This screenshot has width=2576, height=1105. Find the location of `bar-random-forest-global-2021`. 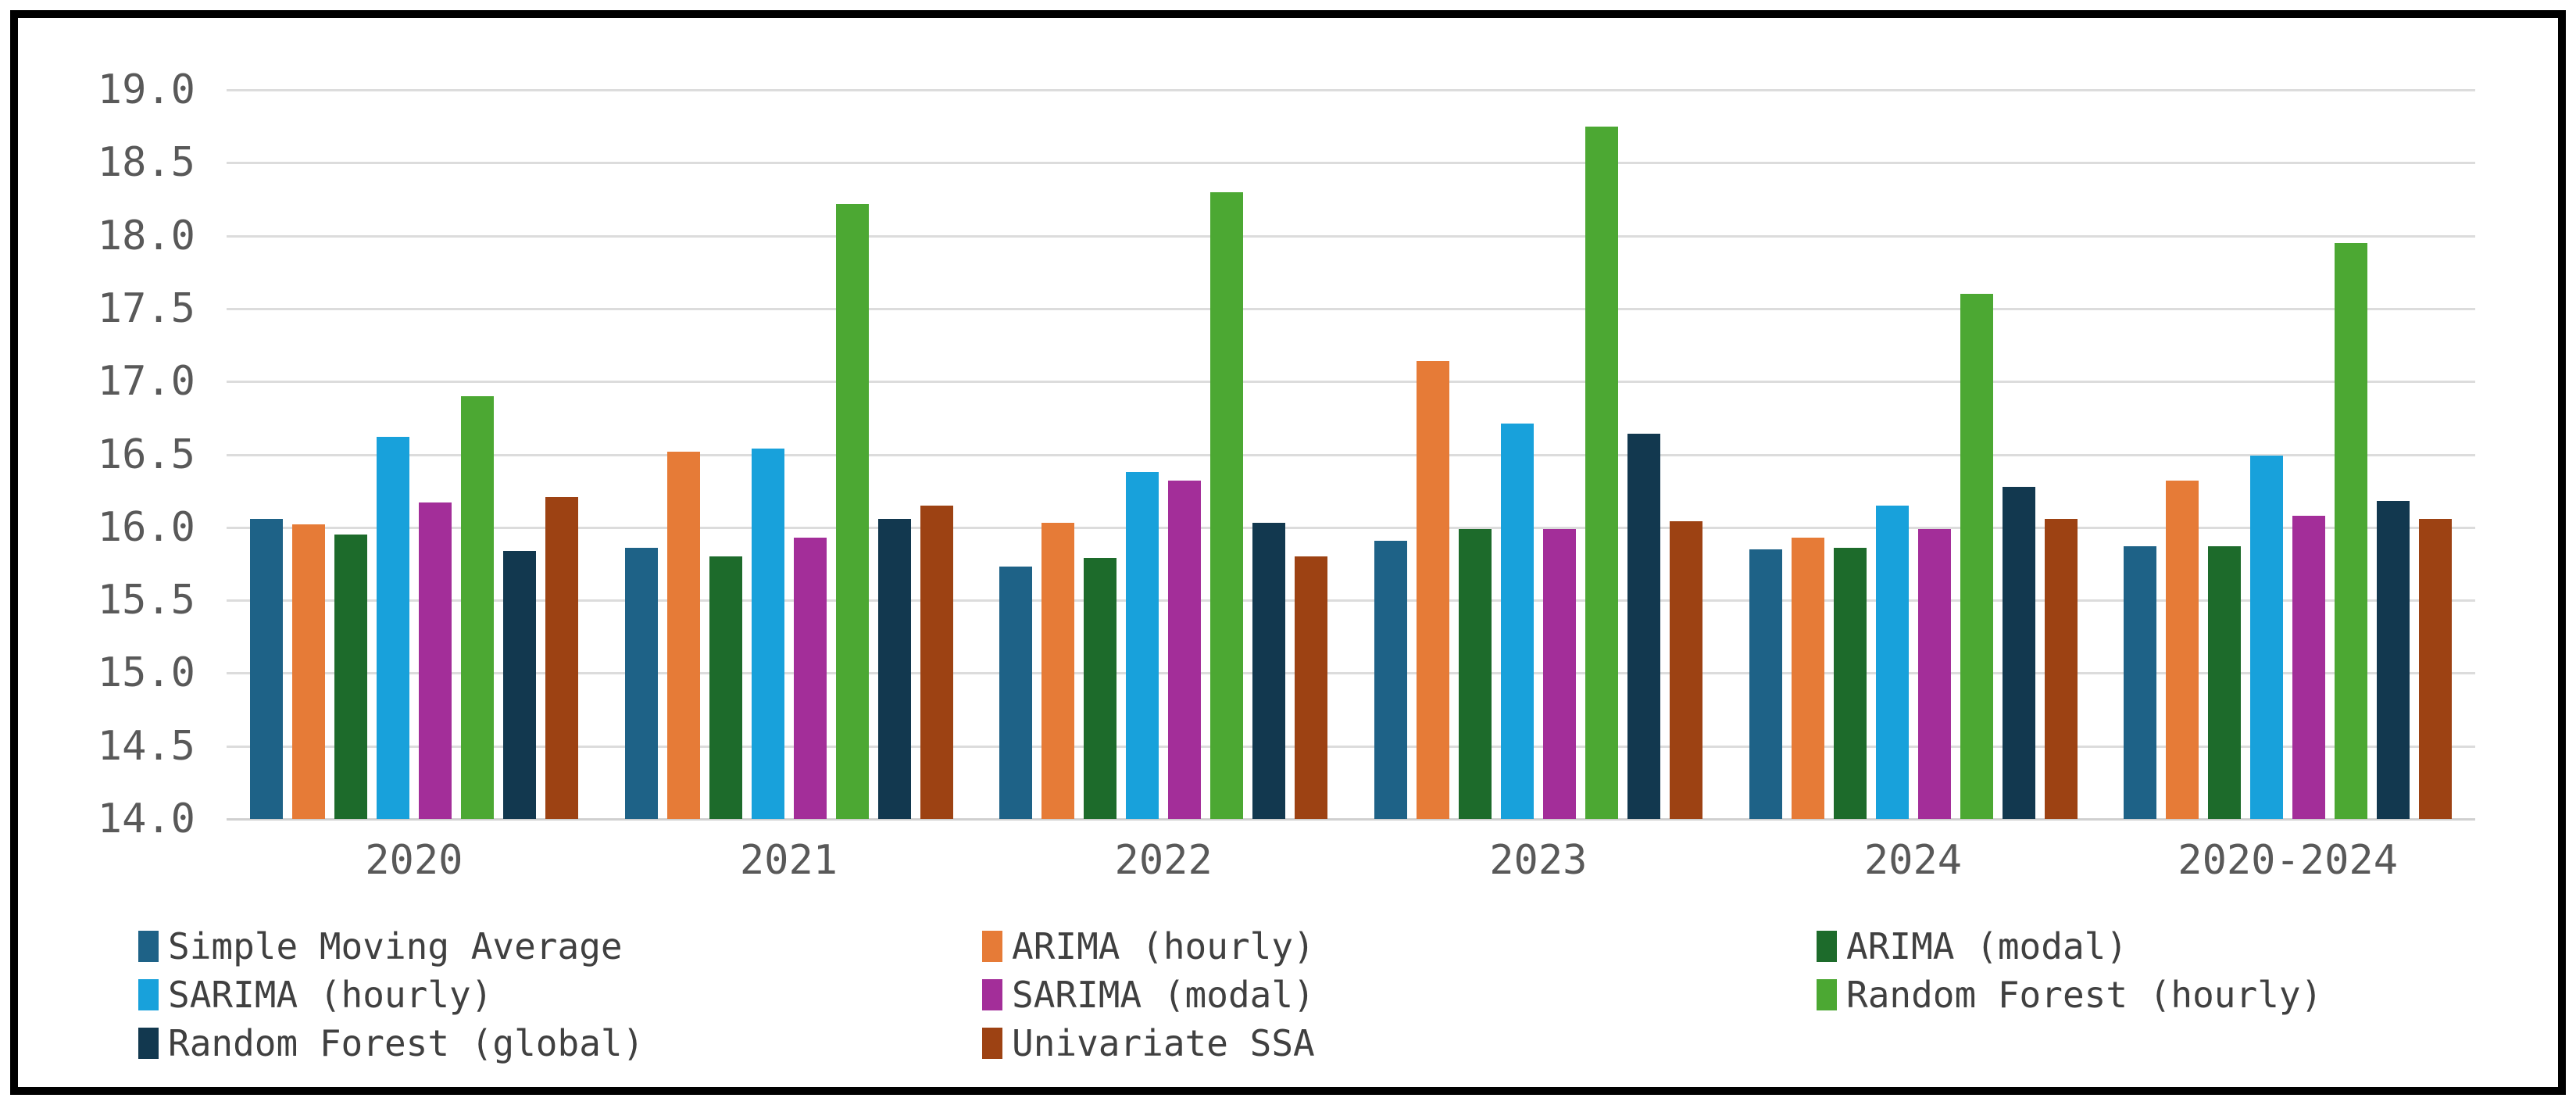

bar-random-forest-global-2021 is located at coordinates (895, 668).